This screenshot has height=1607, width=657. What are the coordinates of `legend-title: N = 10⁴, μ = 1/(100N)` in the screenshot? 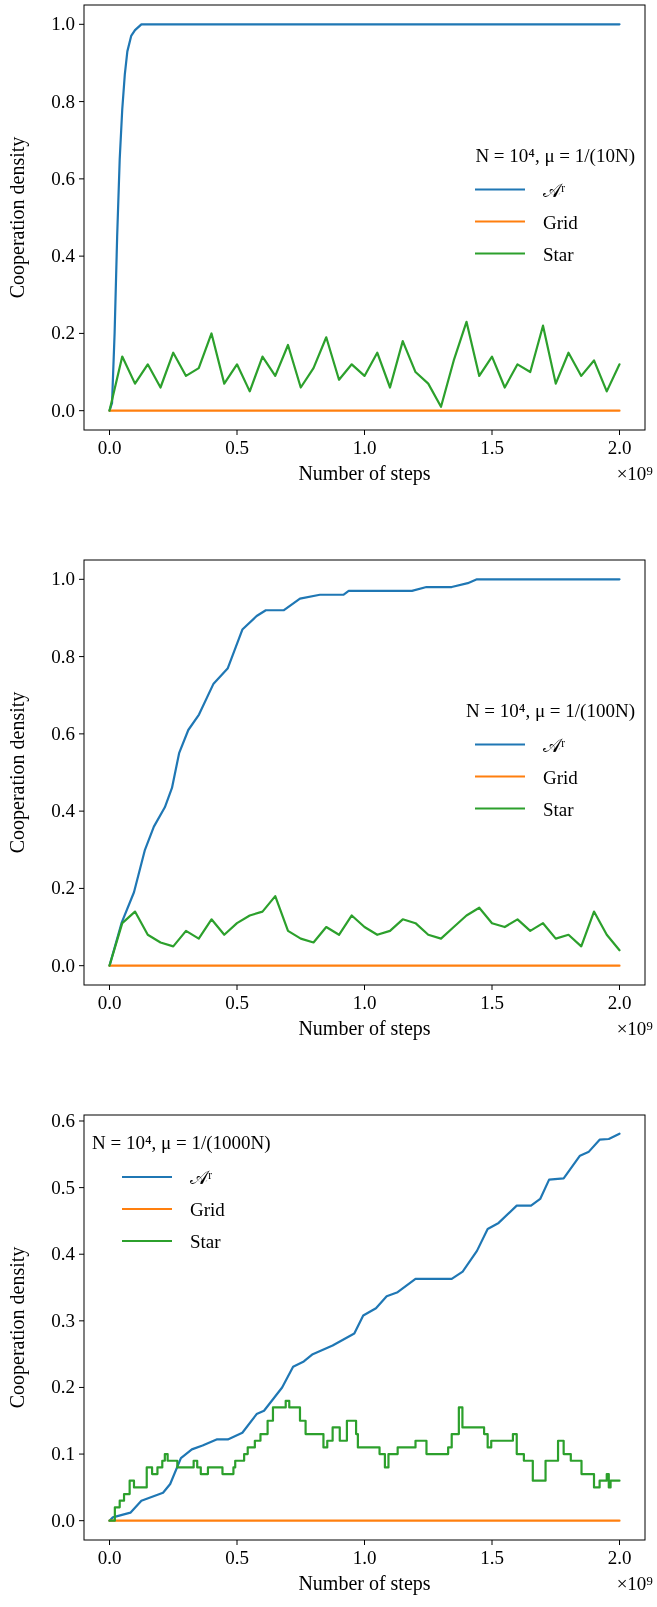 It's located at (550, 710).